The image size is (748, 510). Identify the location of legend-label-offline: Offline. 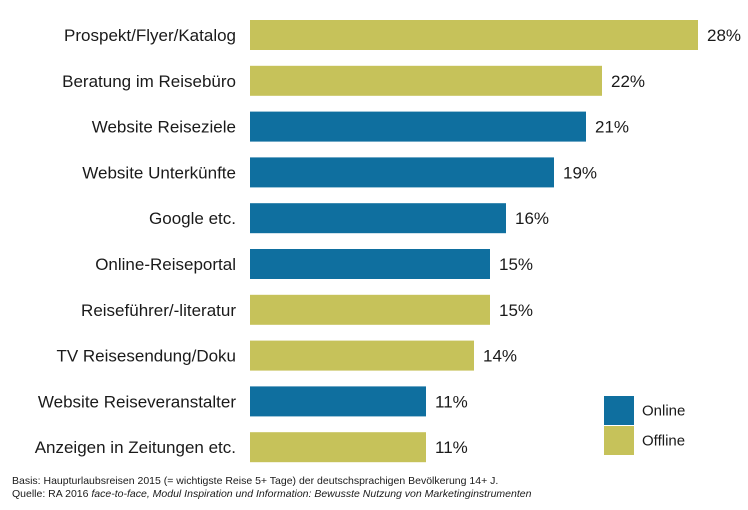
(663, 441).